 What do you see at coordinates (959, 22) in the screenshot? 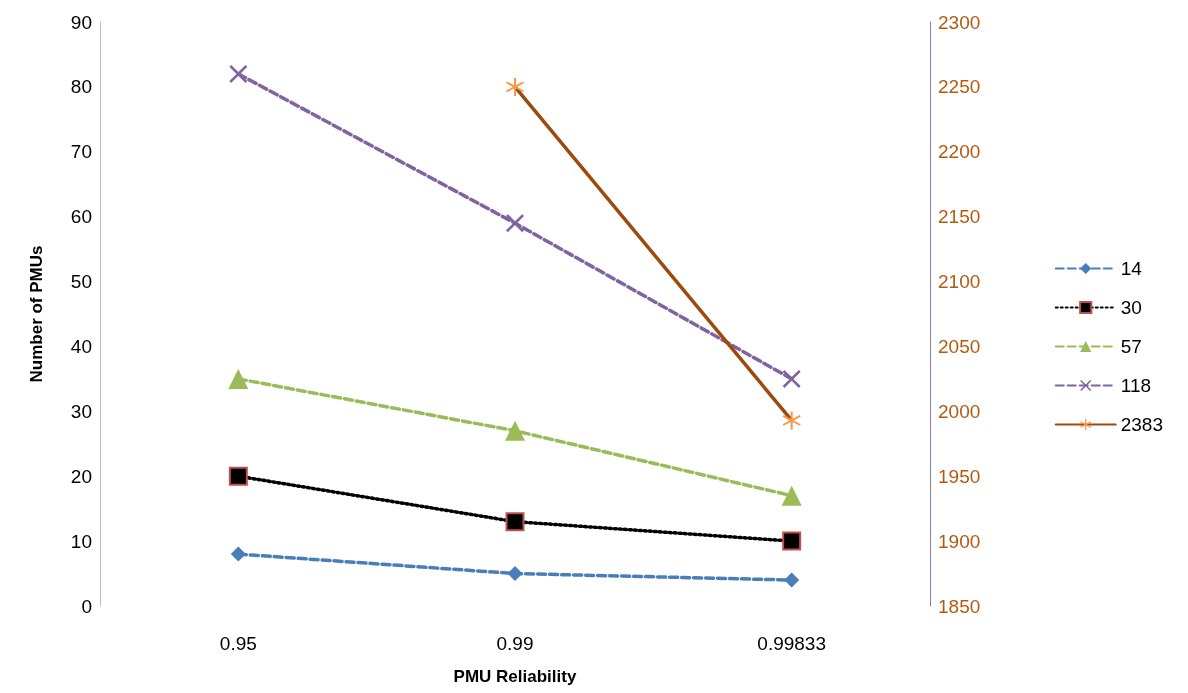
I see `y2-tick-label: 2300` at bounding box center [959, 22].